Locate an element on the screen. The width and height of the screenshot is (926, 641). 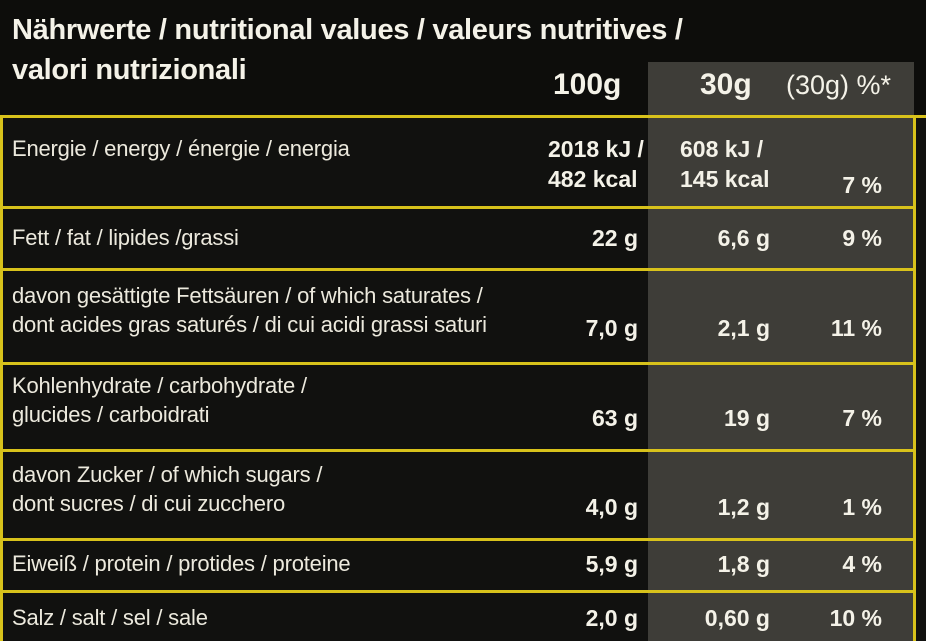
value-30g-sugars: 1,2 g is located at coordinates (743, 507).